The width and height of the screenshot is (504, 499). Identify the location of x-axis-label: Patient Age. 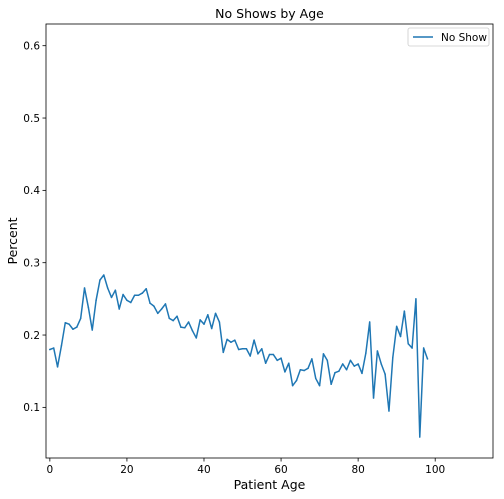
(270, 484).